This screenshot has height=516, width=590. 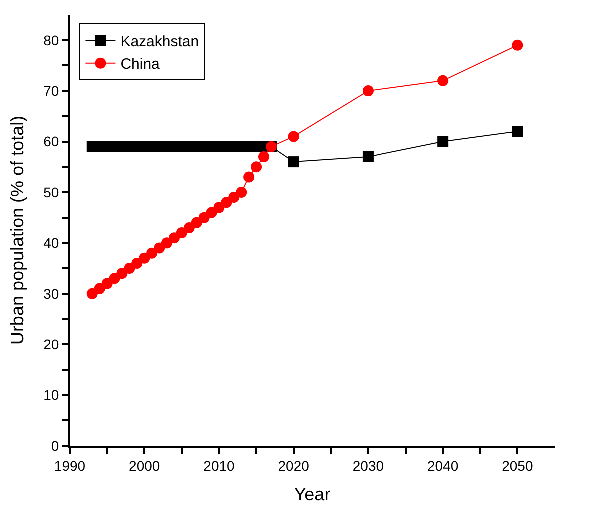 What do you see at coordinates (220, 466) in the screenshot?
I see `x-tick-label: 2010` at bounding box center [220, 466].